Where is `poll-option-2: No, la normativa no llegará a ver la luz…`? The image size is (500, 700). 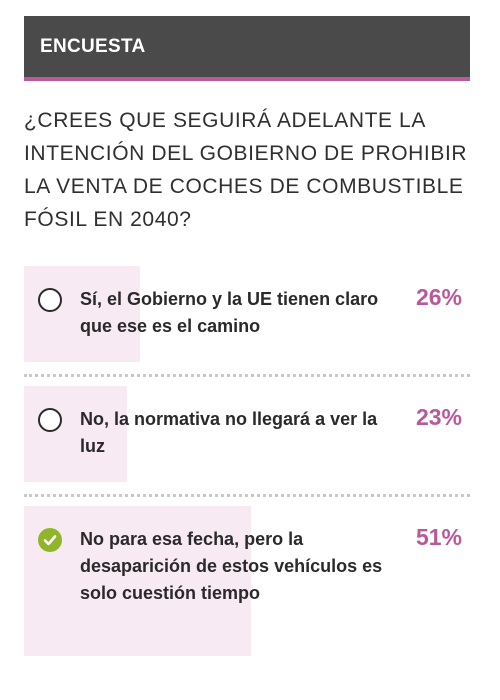
poll-option-2: No, la normativa no llegará a ver la luz… is located at coordinates (247, 434).